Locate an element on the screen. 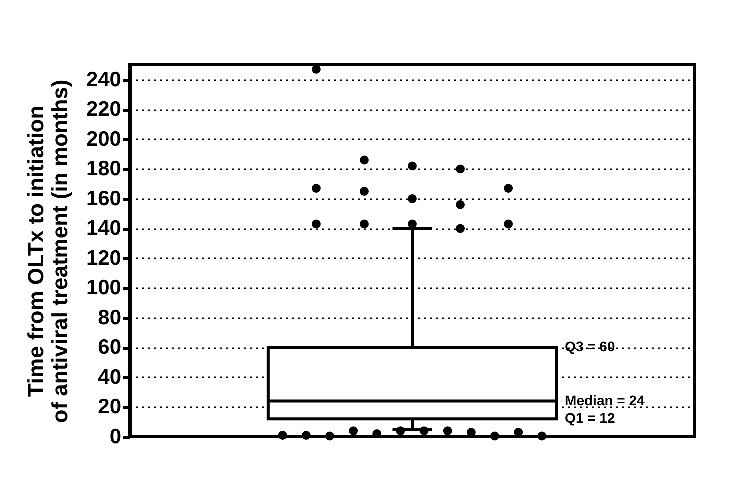 This screenshot has width=749, height=491. y-tick-label: 80 is located at coordinates (110, 318).